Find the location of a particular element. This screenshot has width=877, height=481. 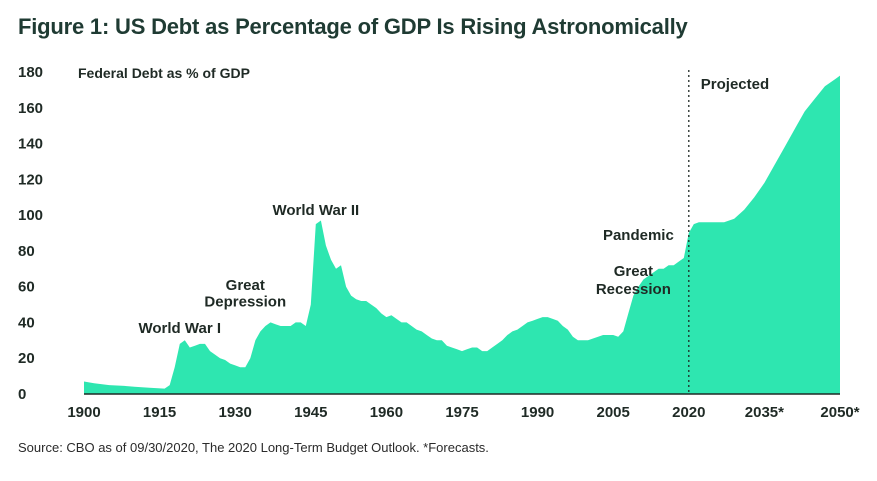

event-annotation: Recession is located at coordinates (633, 289).